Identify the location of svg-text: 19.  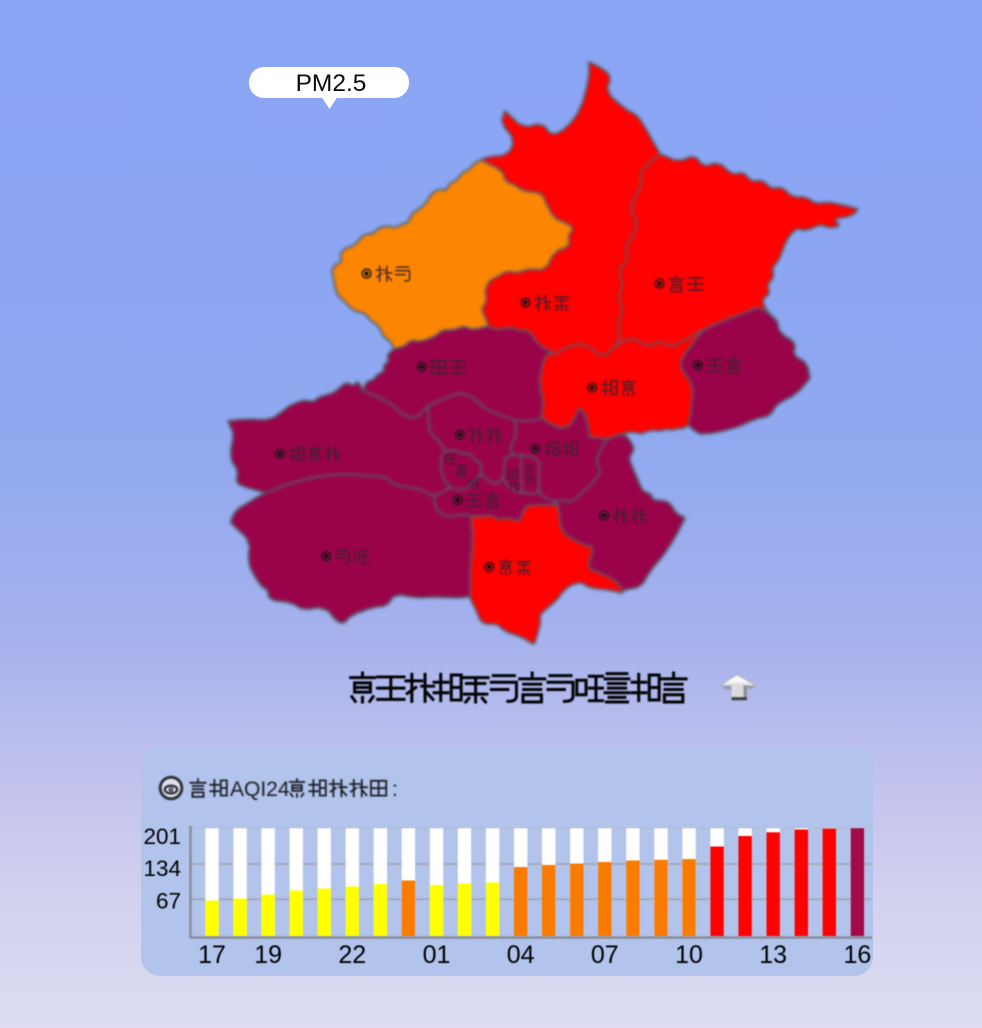
(268, 955).